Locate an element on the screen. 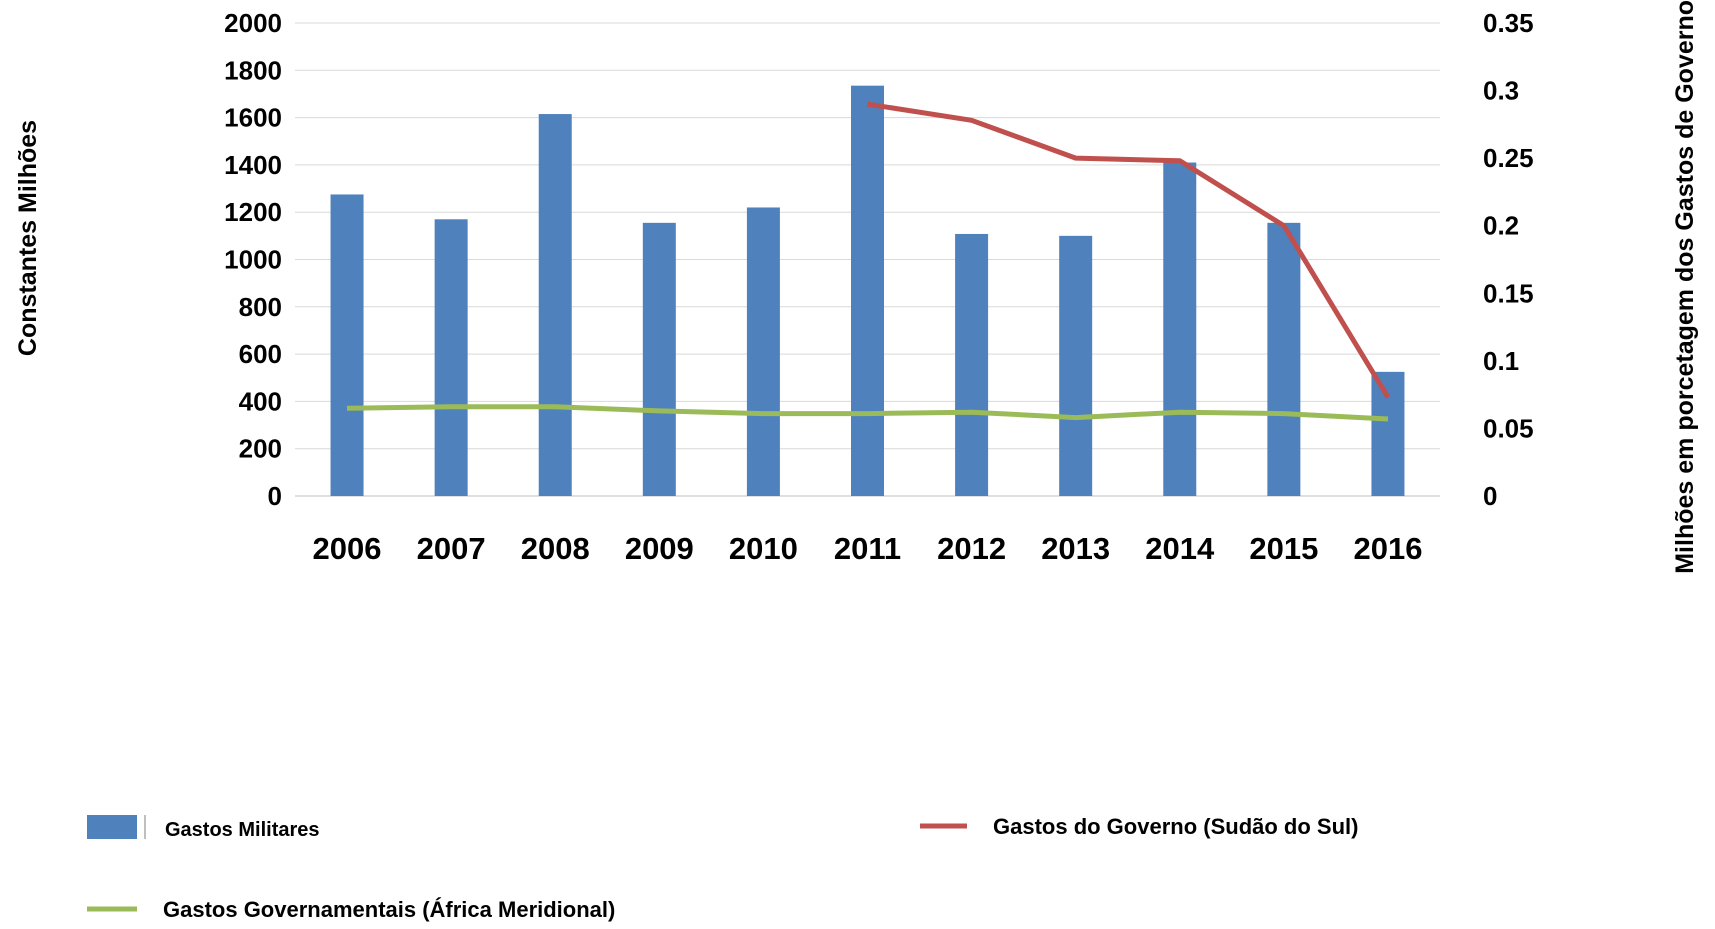 The width and height of the screenshot is (1715, 929). legend-swatch-gastos-militares is located at coordinates (112, 827).